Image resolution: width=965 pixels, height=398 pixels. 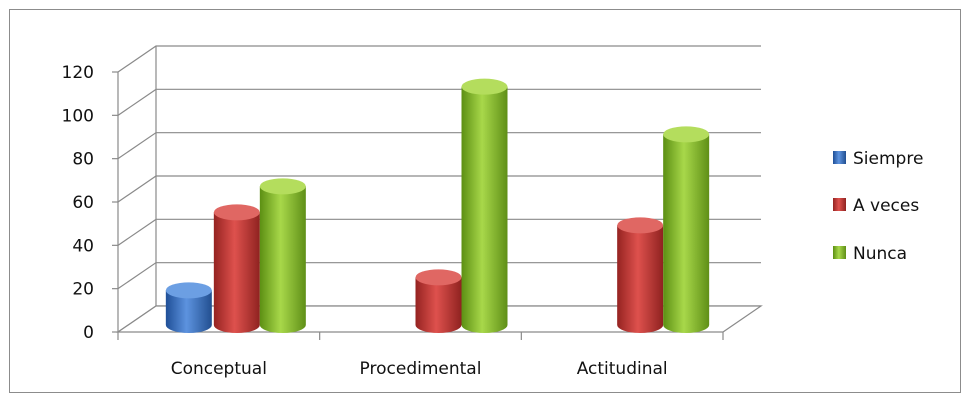 What do you see at coordinates (88, 333) in the screenshot?
I see `y-tick-label: 0` at bounding box center [88, 333].